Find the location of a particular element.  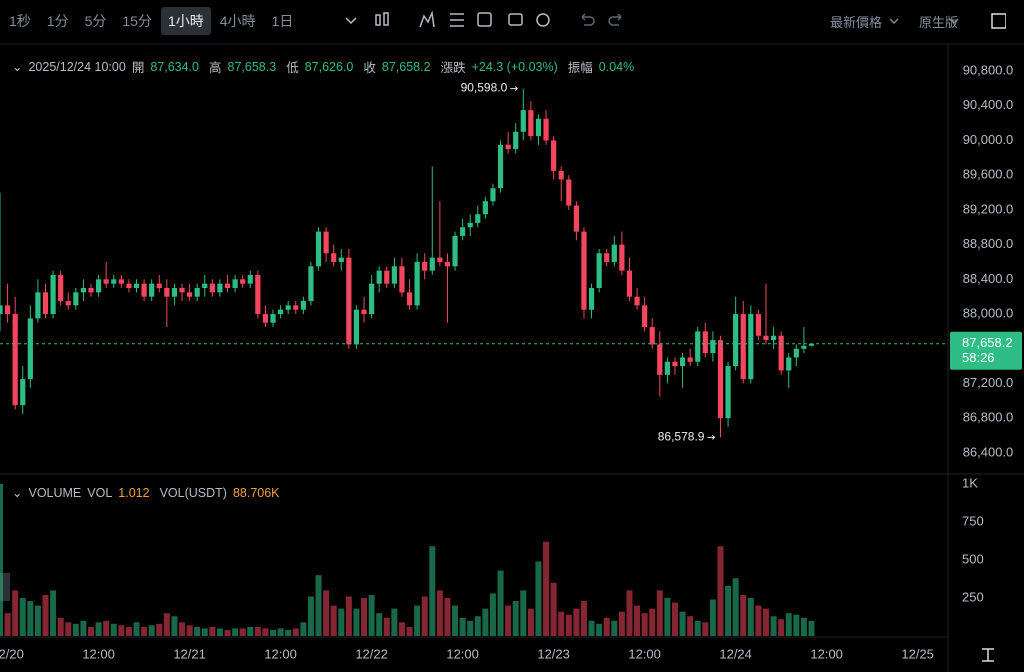

undo-icon is located at coordinates (588, 19).